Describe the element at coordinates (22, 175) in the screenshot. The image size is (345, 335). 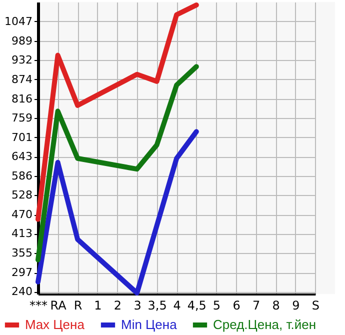
I see `y-tick-label: 586` at that location.